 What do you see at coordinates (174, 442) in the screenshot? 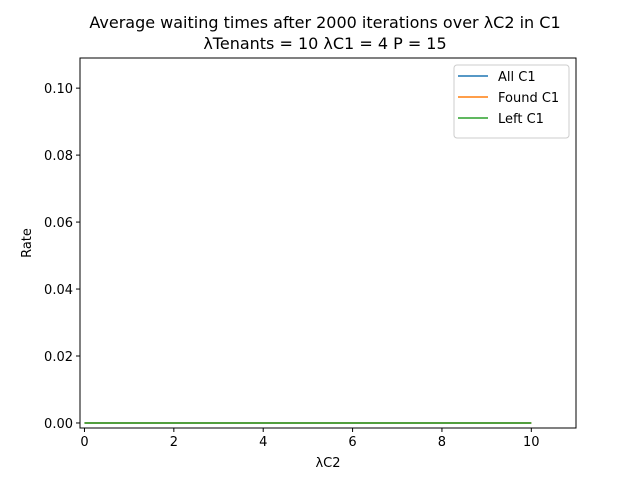
I see `x-tick-label: 2` at bounding box center [174, 442].